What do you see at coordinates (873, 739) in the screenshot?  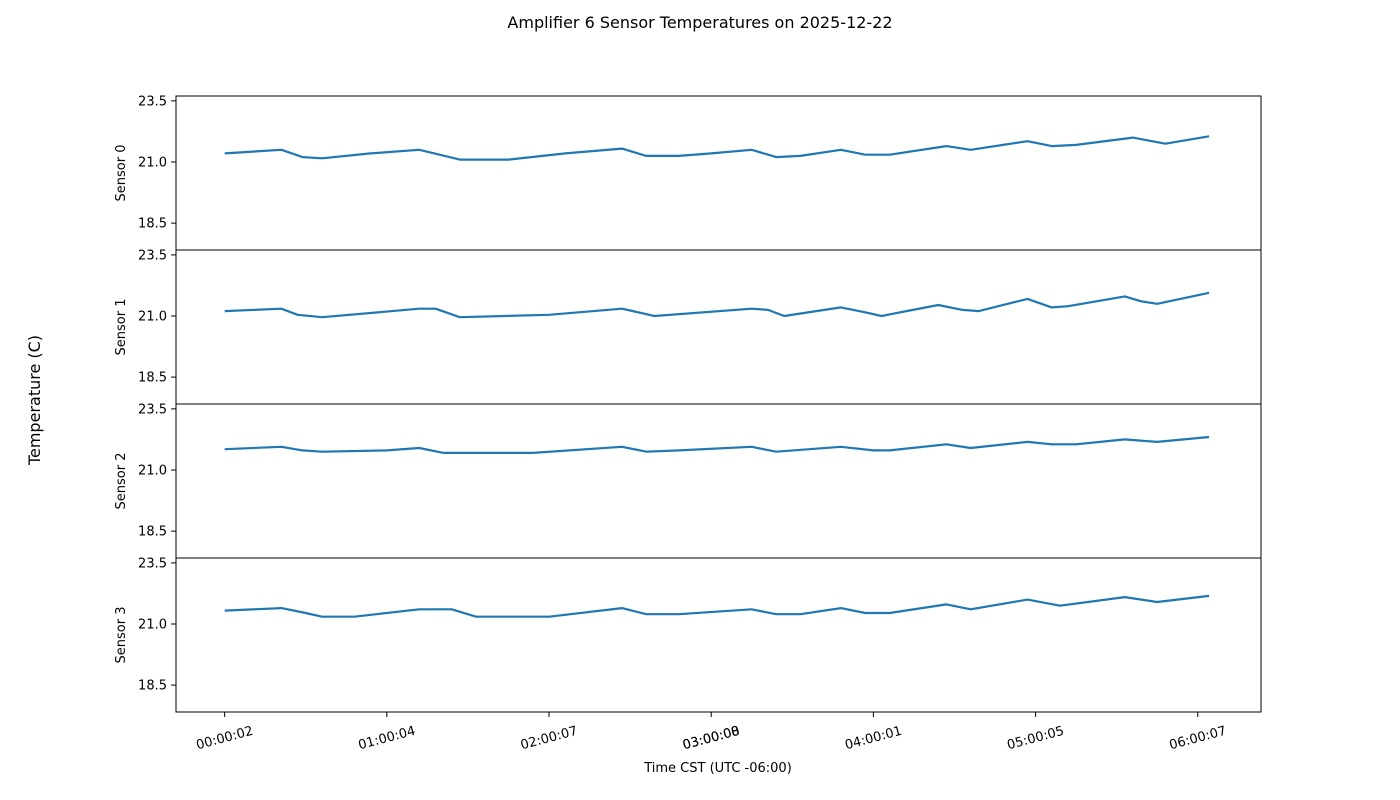 I see `x-tick-label: 04:00:01` at bounding box center [873, 739].